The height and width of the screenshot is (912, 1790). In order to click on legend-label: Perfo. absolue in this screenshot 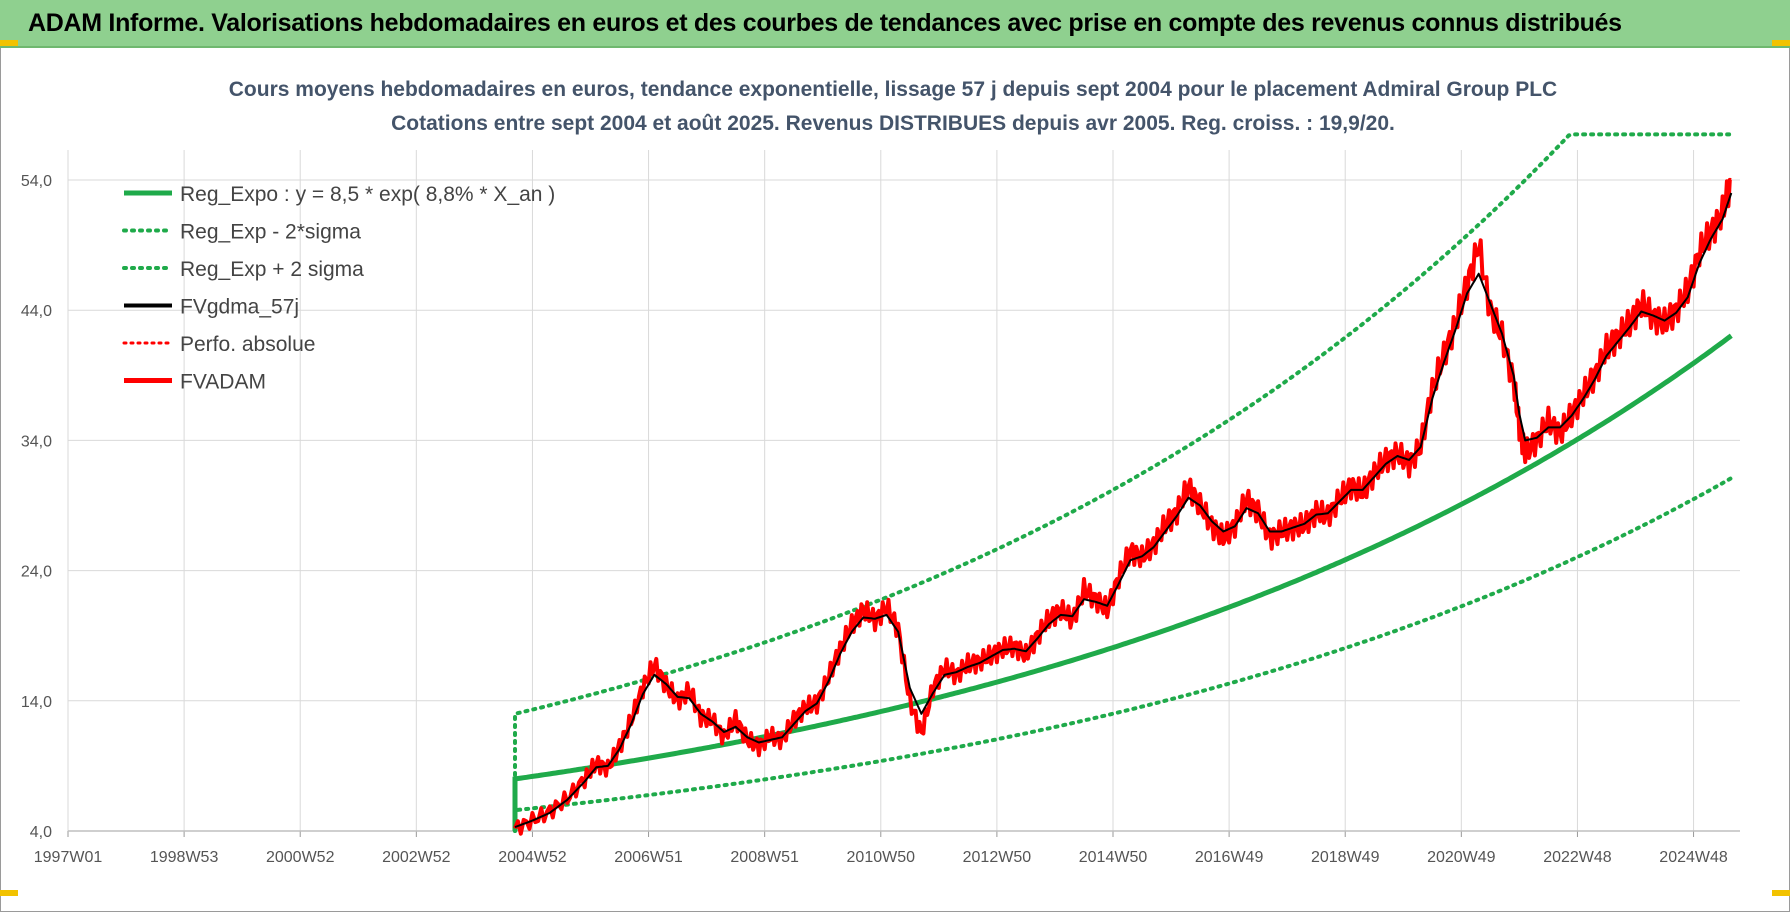, I will do `click(247, 344)`.